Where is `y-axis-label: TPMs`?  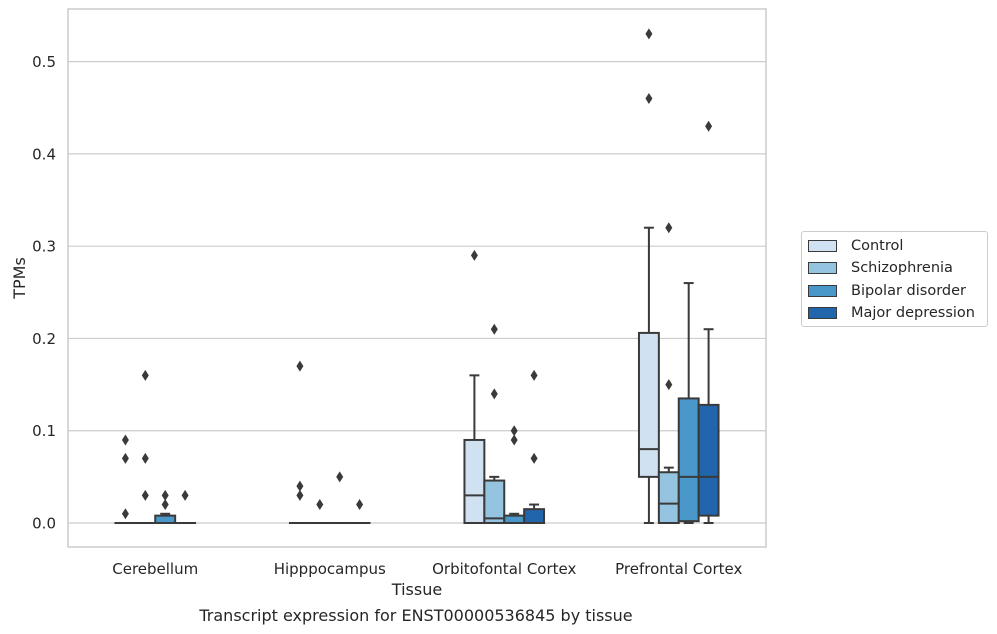
y-axis-label: TPMs is located at coordinates (19, 278).